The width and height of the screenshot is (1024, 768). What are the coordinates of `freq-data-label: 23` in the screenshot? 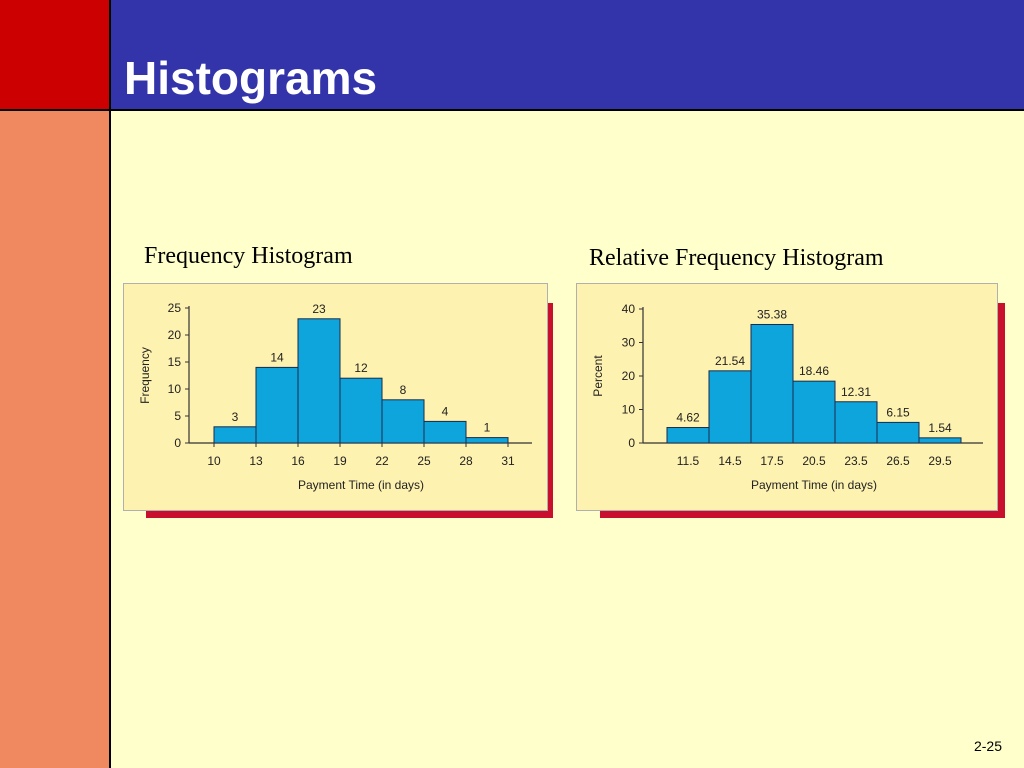 It's located at (319, 309).